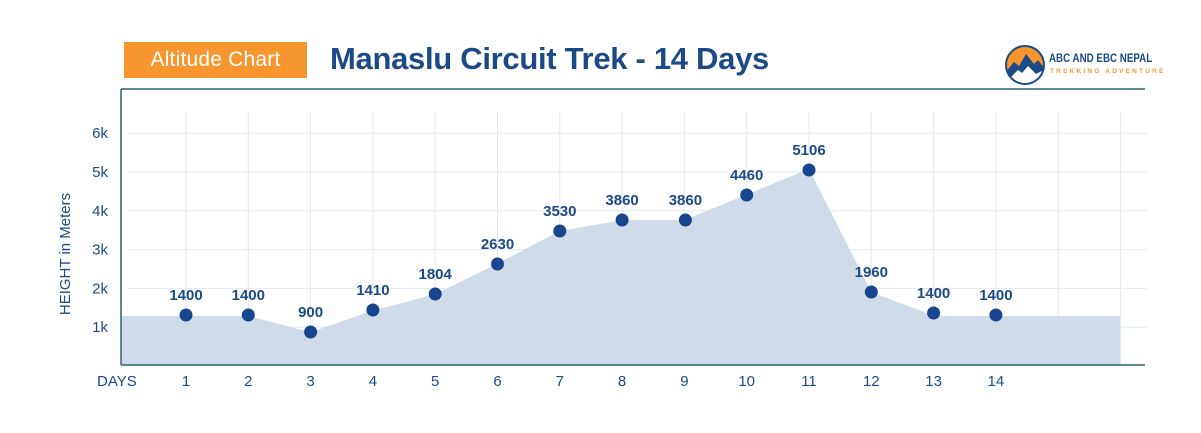  I want to click on x-tick-label: 2, so click(248, 381).